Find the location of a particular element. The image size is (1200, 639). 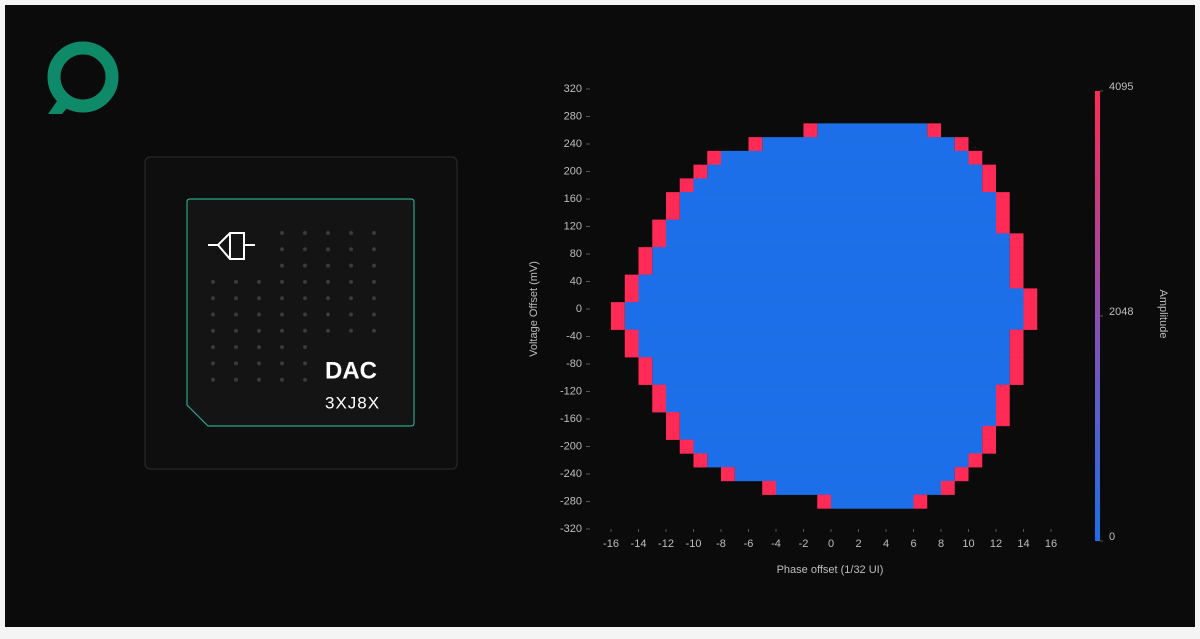

y-tick-label: -80 is located at coordinates (574, 364).